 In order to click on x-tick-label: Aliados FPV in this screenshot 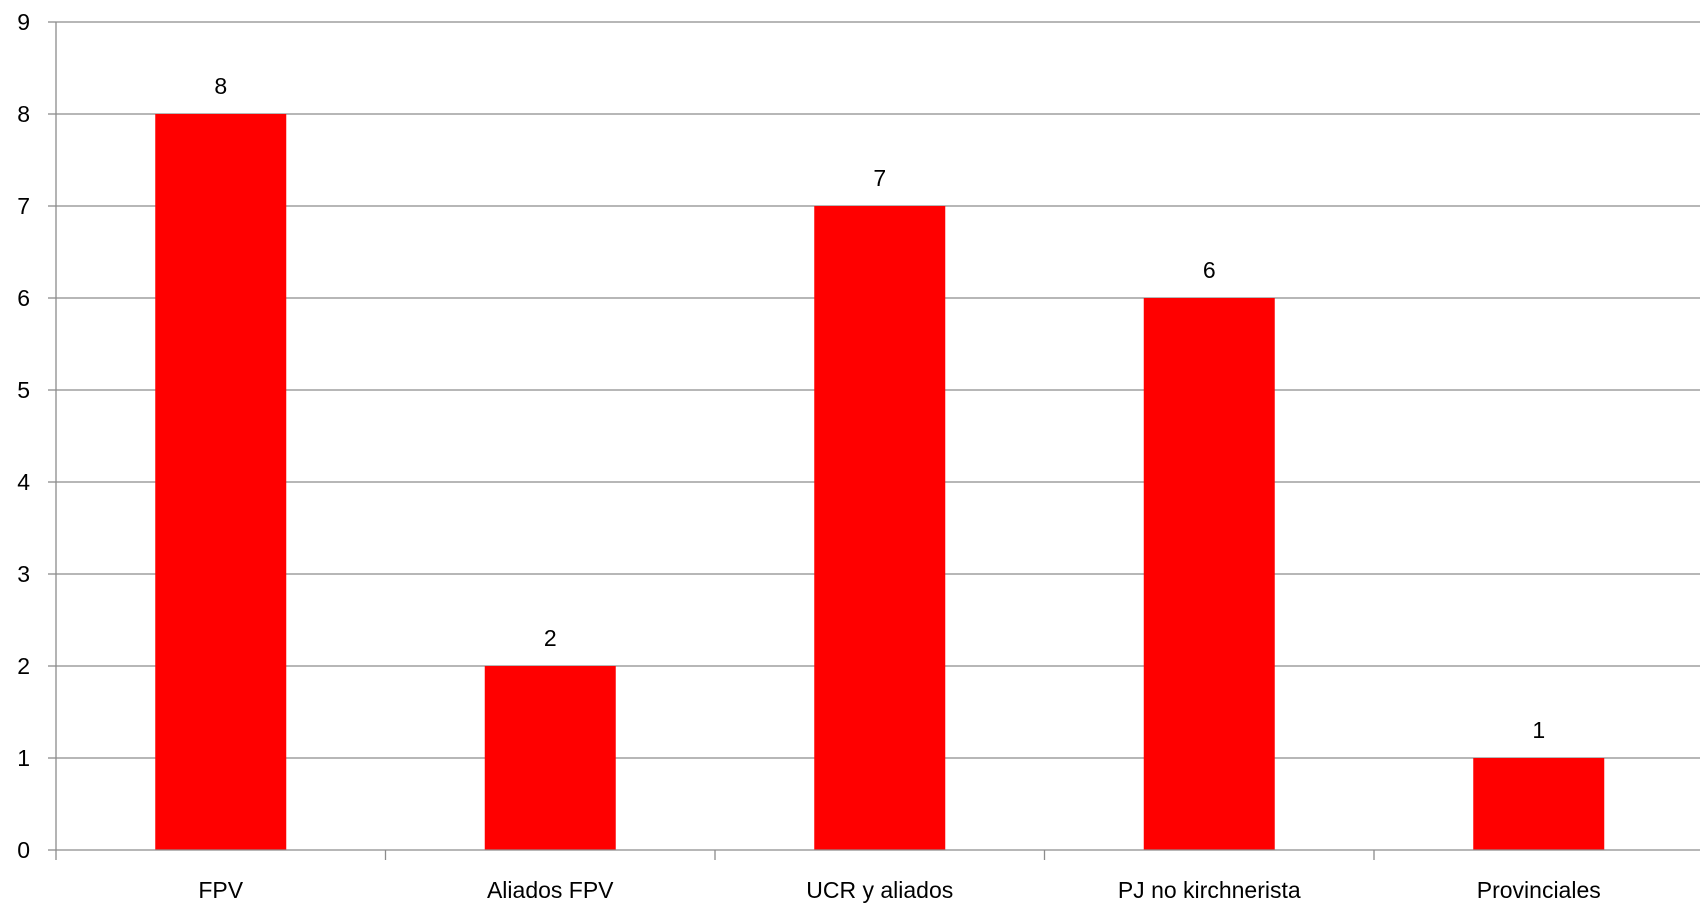, I will do `click(550, 890)`.